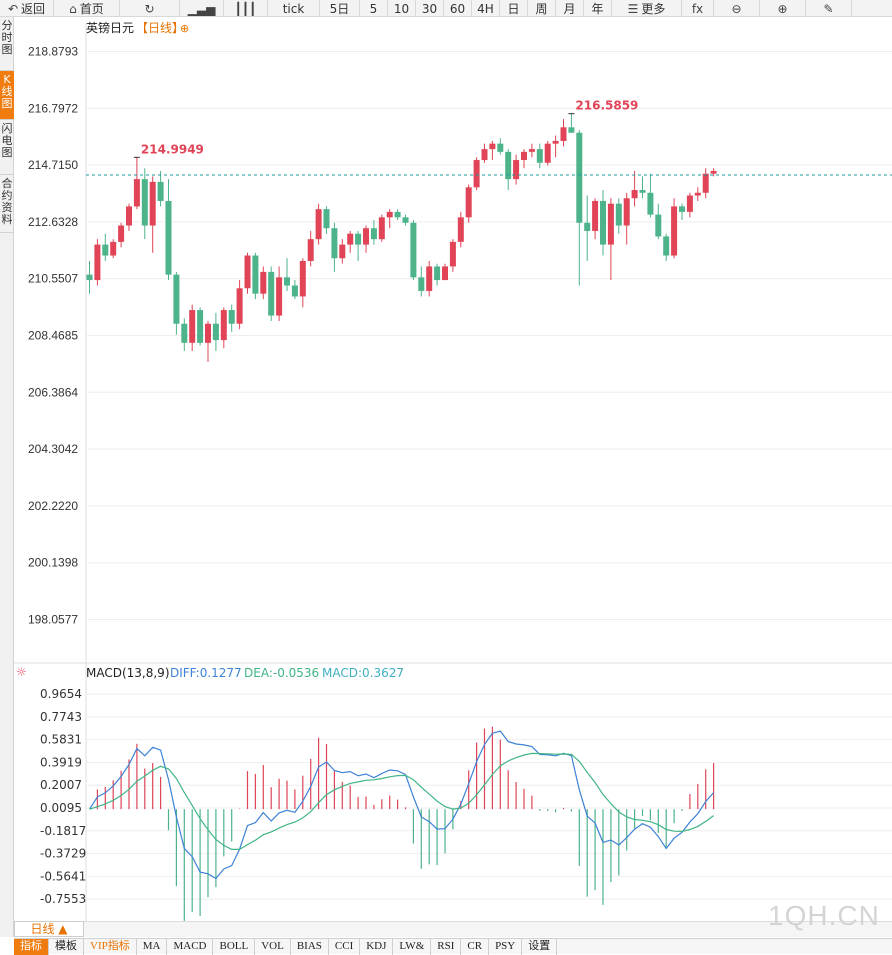 This screenshot has width=892, height=955. I want to click on period-tick-button: tick, so click(294, 8).